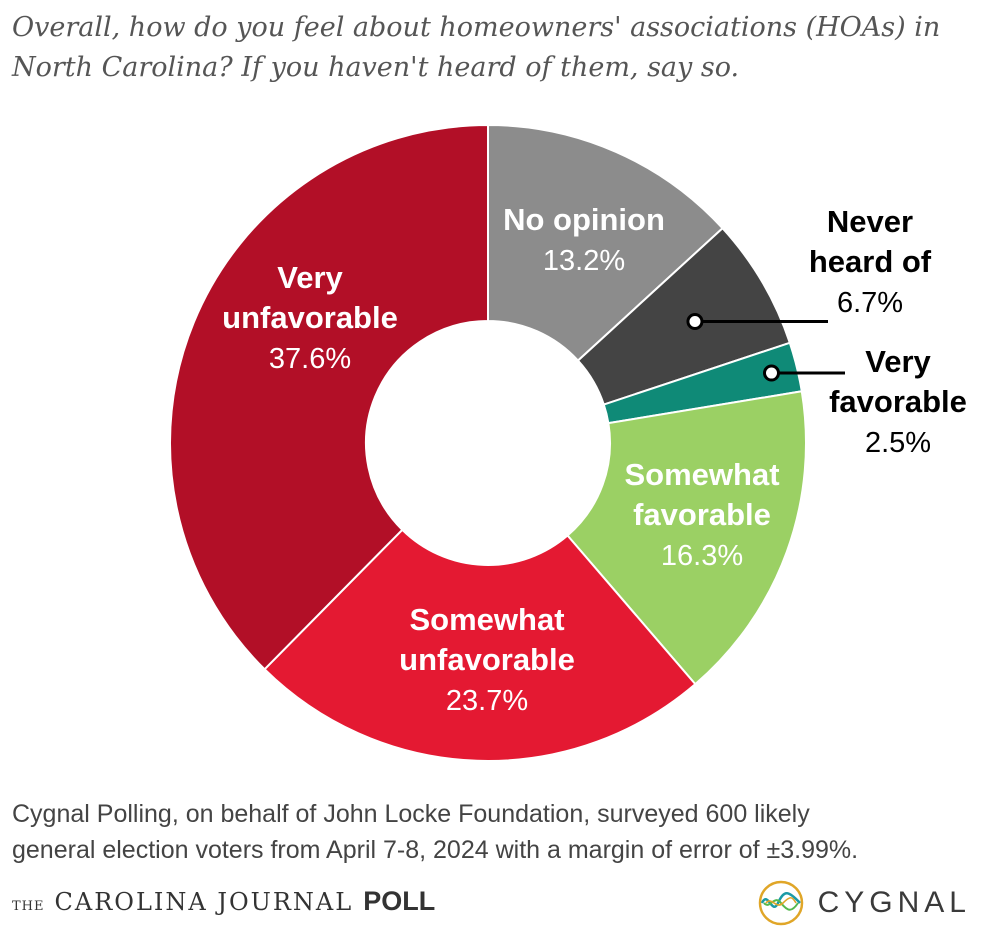 This screenshot has height=932, width=983. I want to click on slice-label-somewhat-unfavorable: Somewhat, so click(486, 619).